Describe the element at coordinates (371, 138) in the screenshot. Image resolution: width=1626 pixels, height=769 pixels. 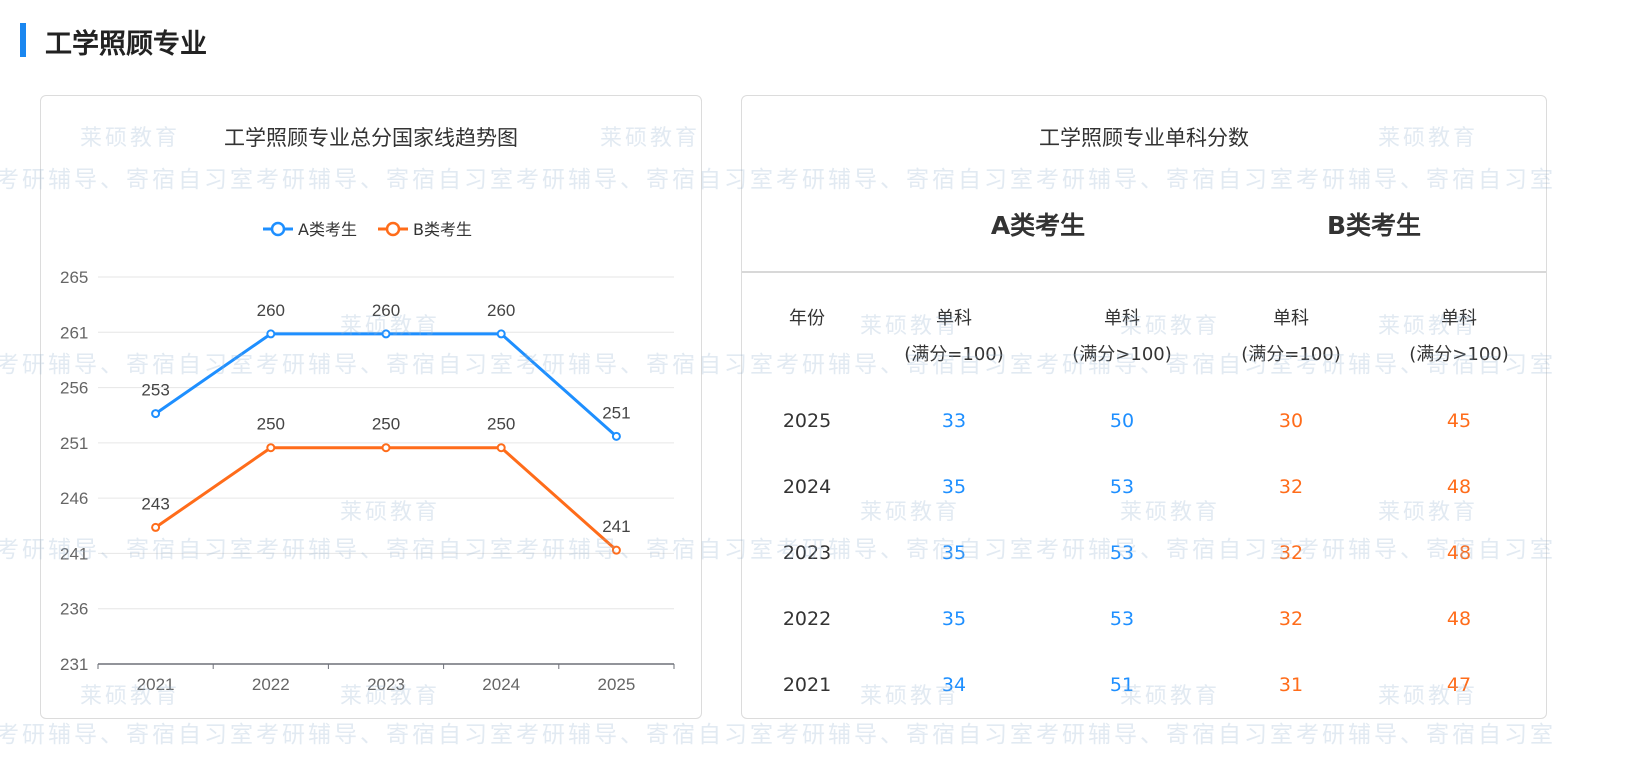
I see `chart-title: 工学照顾专业总分国家线趋势图` at that location.